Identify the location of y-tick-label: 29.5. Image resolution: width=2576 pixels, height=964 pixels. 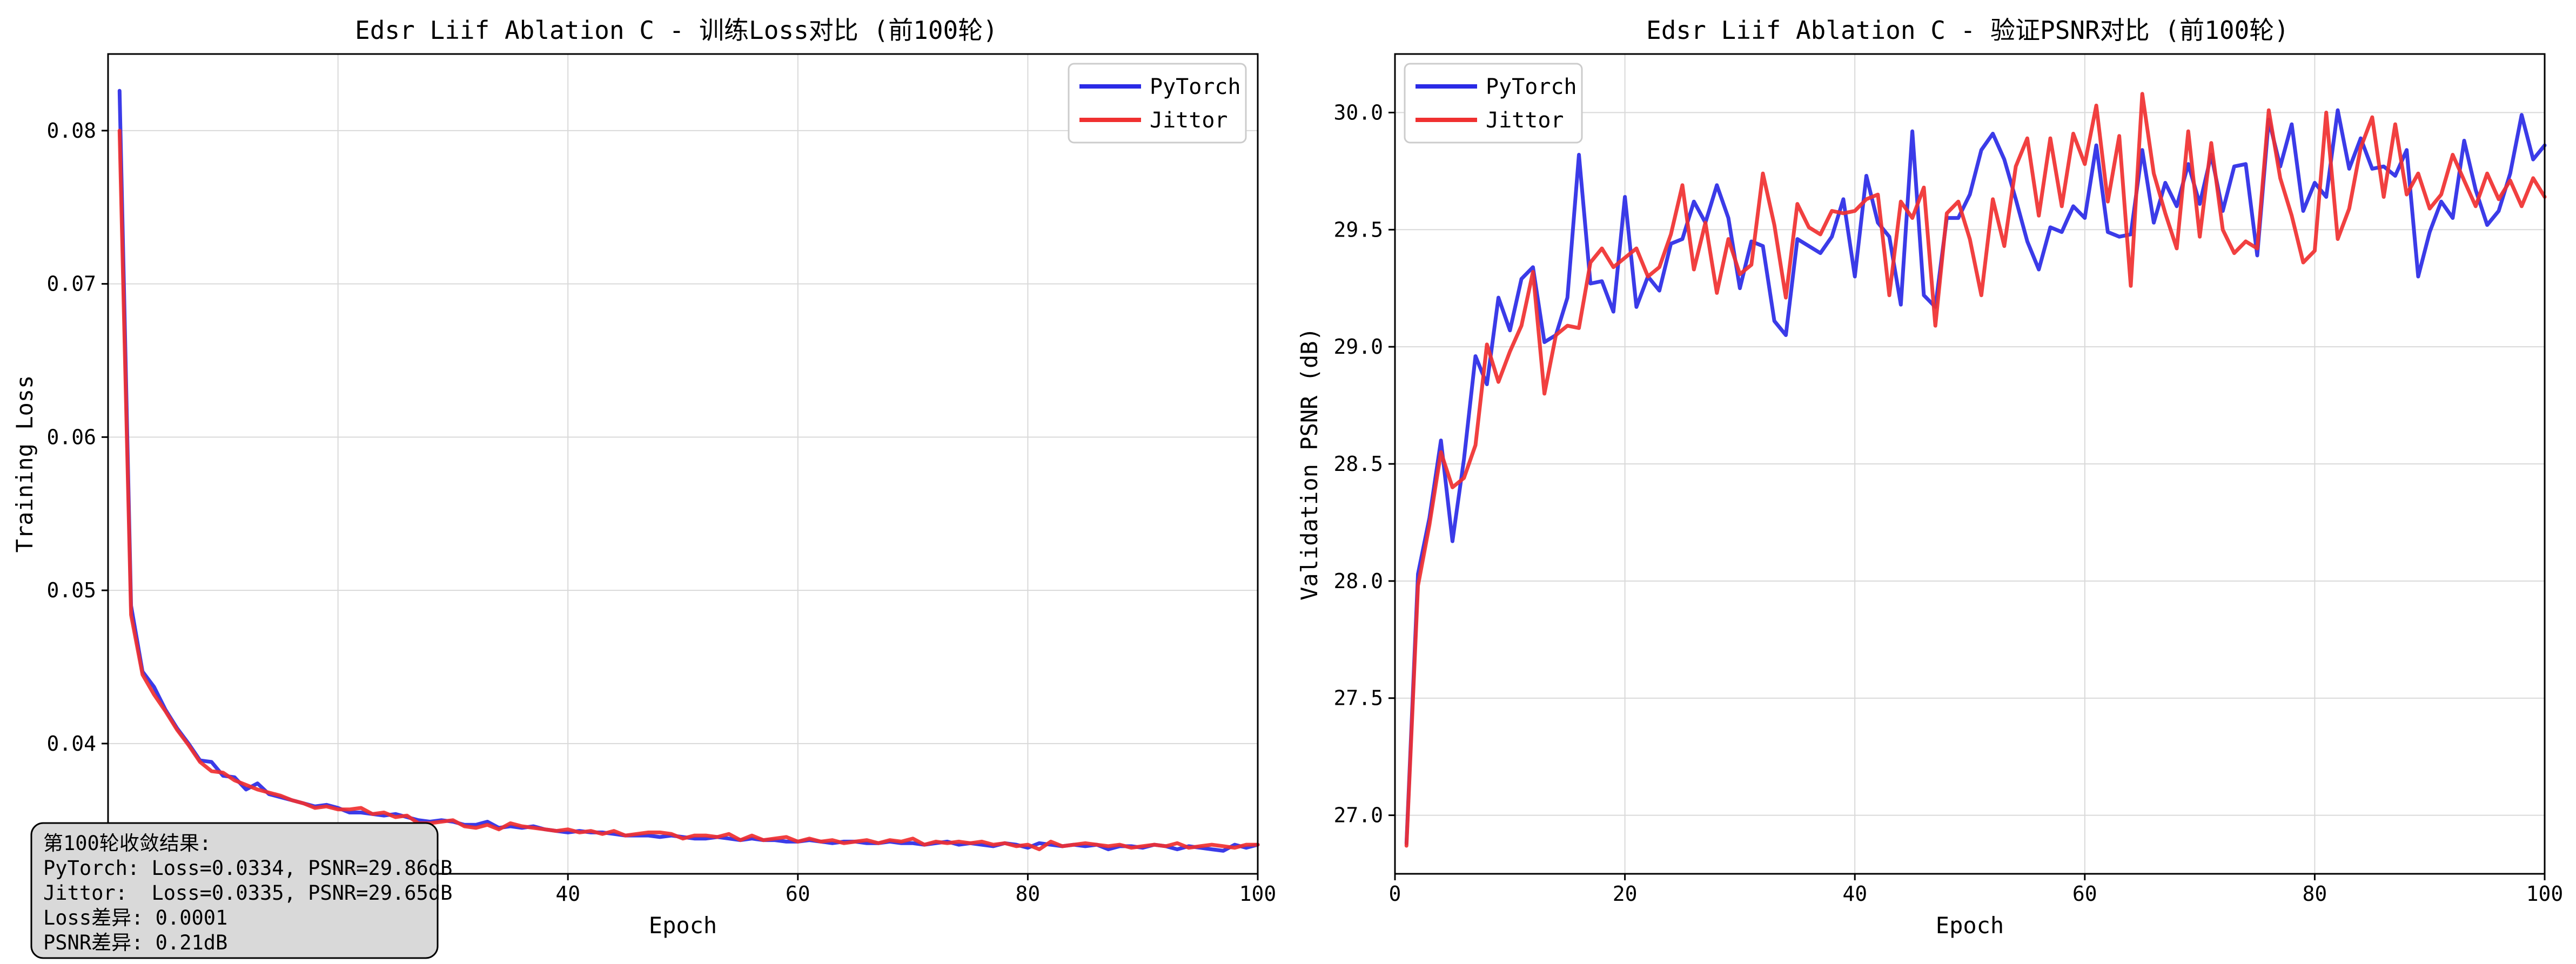
(1358, 229).